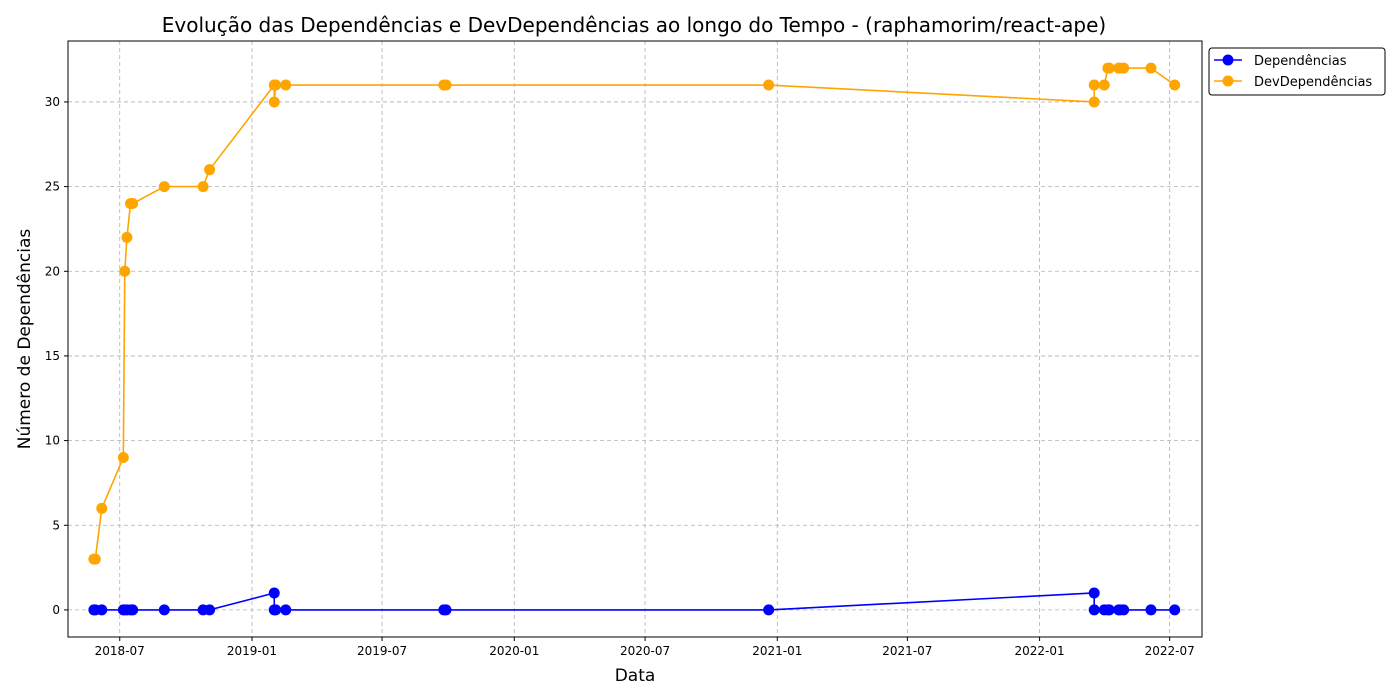  I want to click on legend-entry: Dependências, so click(1280, 61).